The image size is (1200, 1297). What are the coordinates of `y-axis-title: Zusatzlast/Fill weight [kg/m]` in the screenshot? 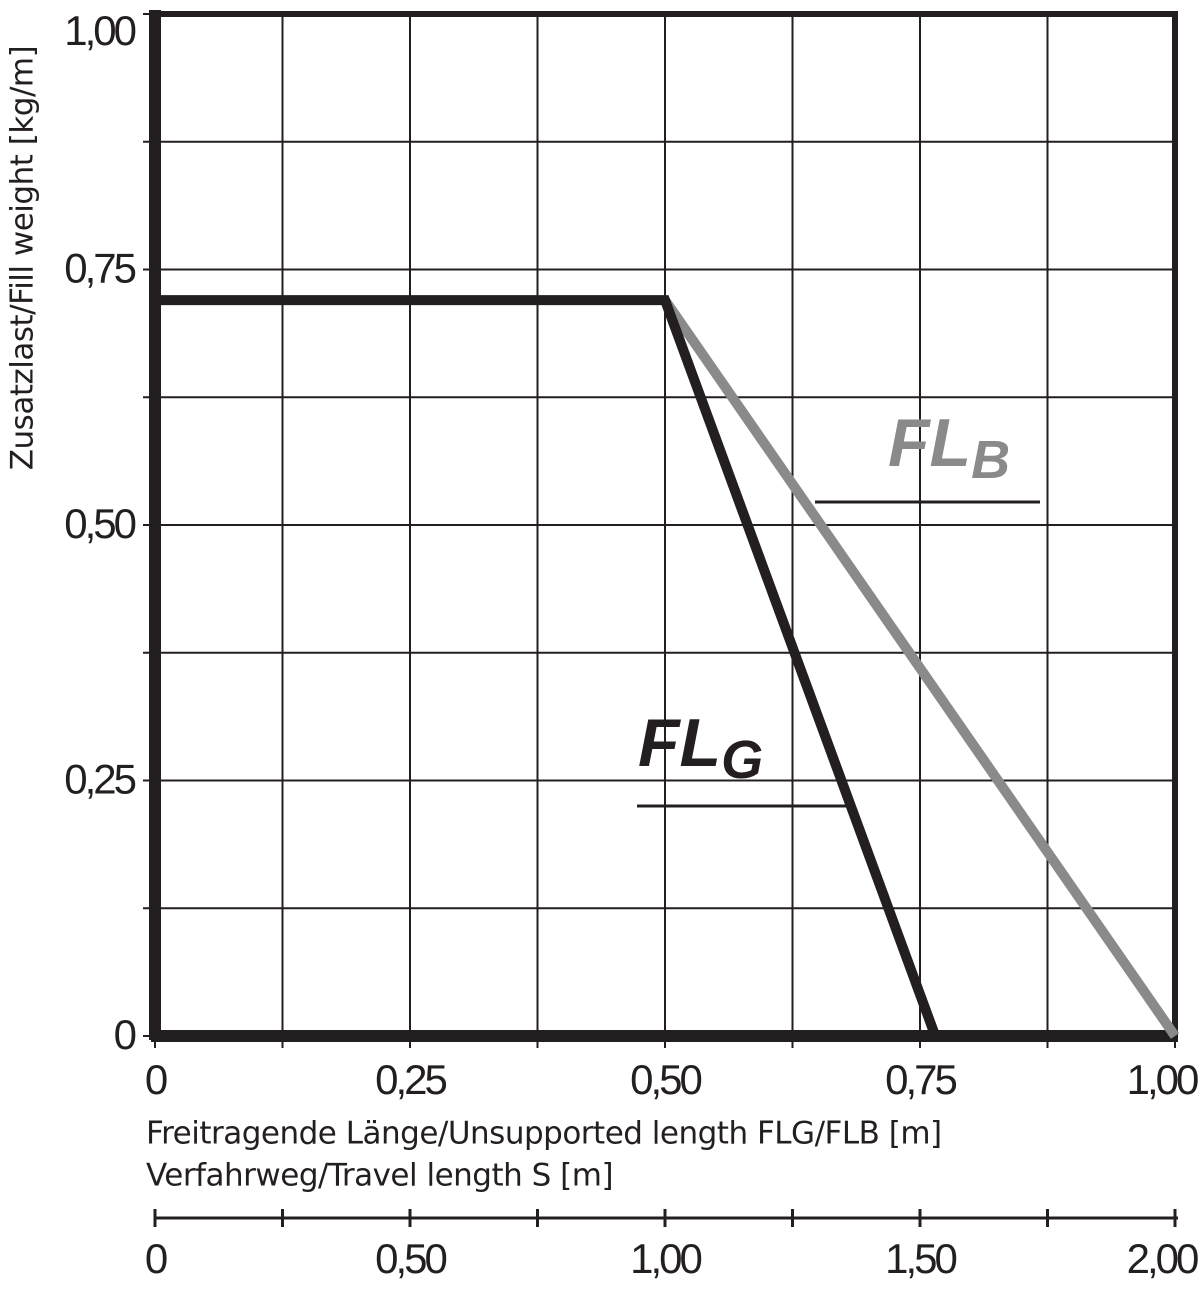 It's located at (23, 258).